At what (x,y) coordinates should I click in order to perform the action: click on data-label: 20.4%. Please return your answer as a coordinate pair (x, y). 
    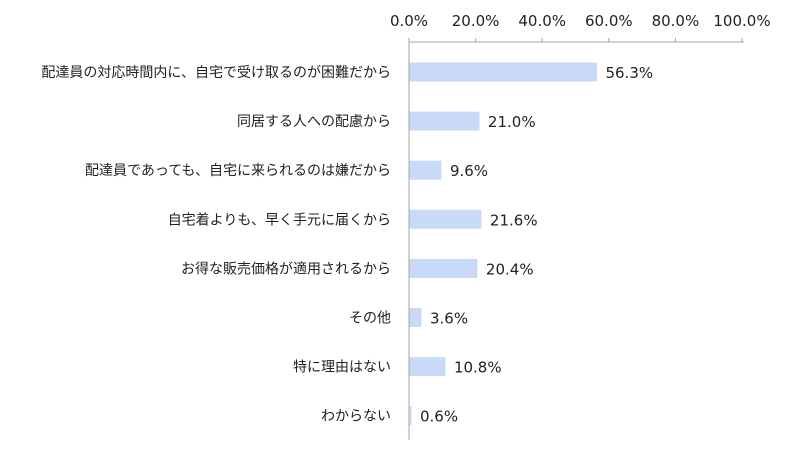
    Looking at the image, I should click on (510, 269).